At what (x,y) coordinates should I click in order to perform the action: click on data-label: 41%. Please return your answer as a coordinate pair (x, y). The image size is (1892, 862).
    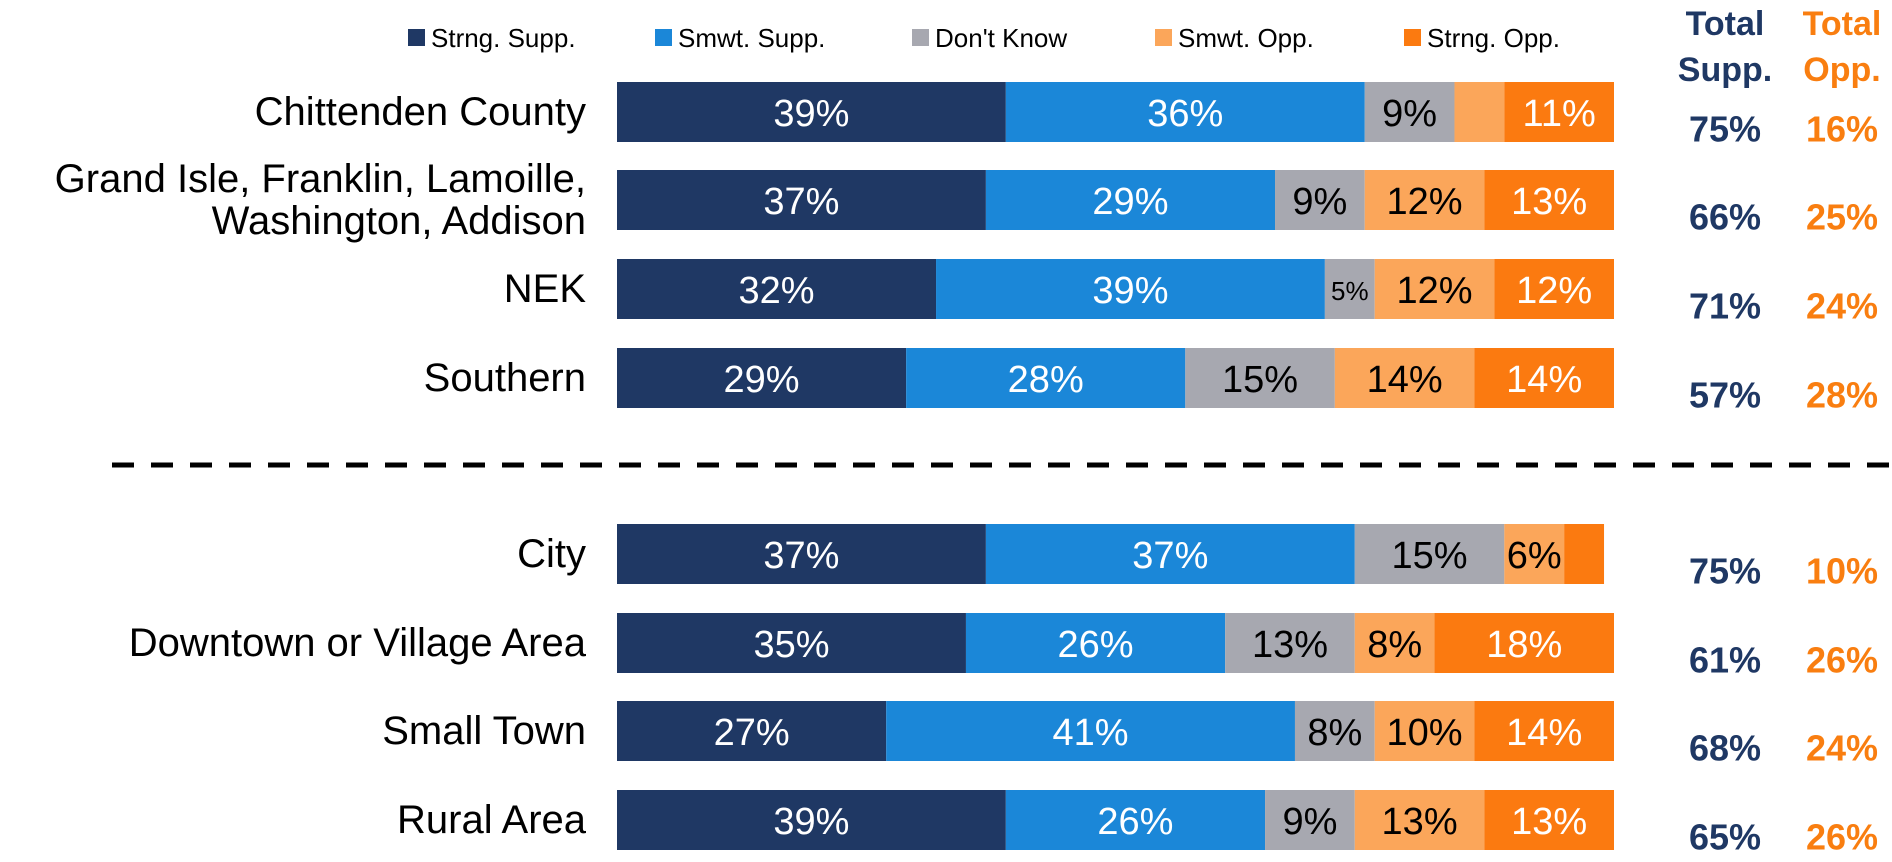
    Looking at the image, I should click on (1091, 733).